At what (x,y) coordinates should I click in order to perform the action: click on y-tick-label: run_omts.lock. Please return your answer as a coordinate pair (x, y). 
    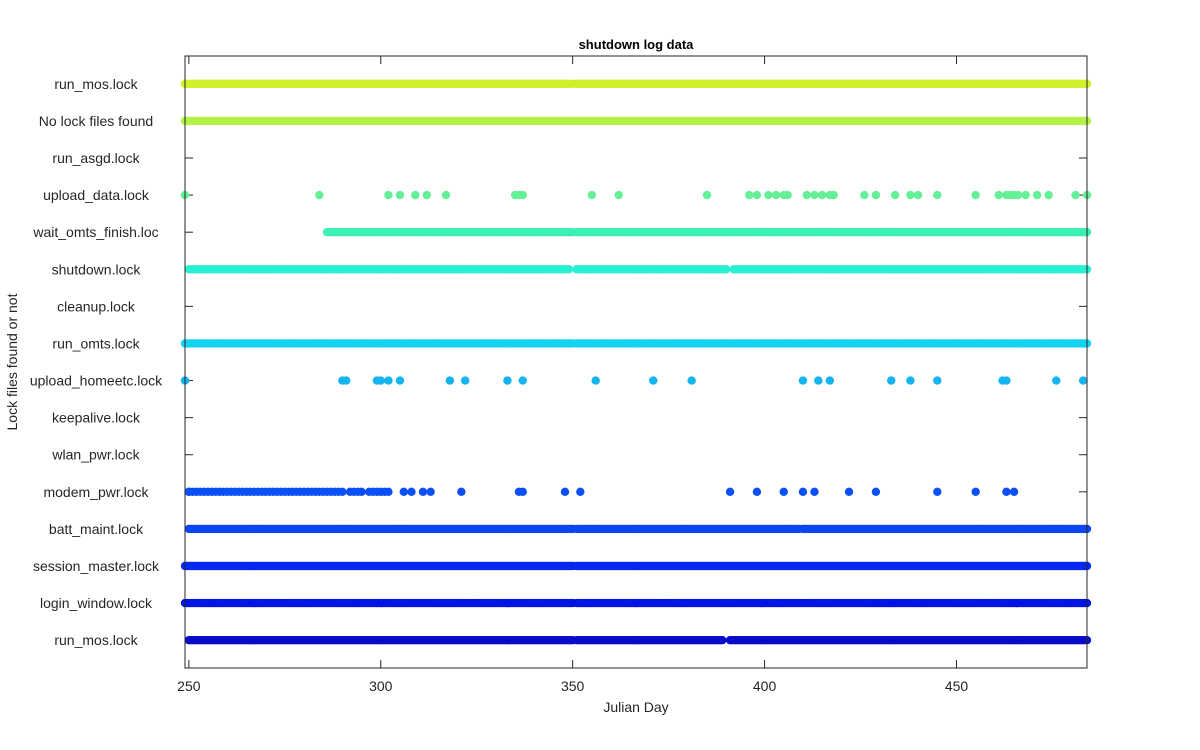
    Looking at the image, I should click on (96, 343).